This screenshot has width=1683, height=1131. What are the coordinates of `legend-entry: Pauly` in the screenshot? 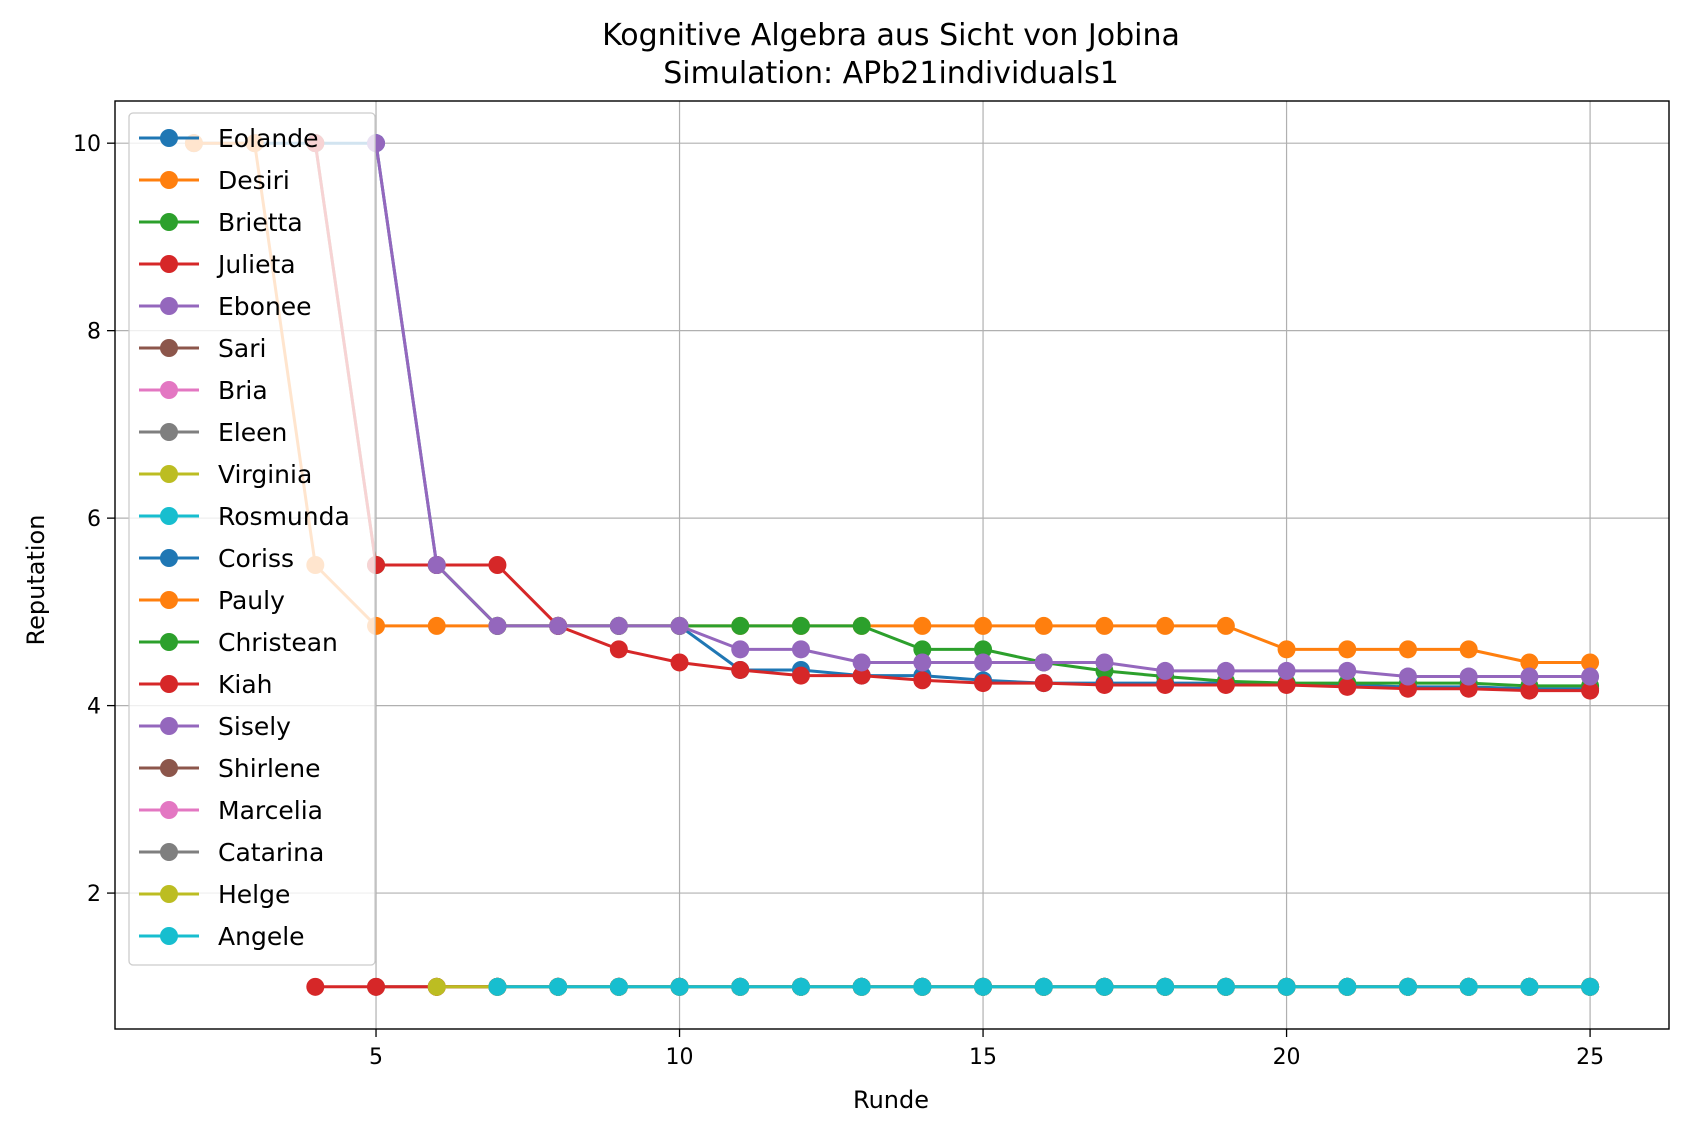 It's located at (212, 600).